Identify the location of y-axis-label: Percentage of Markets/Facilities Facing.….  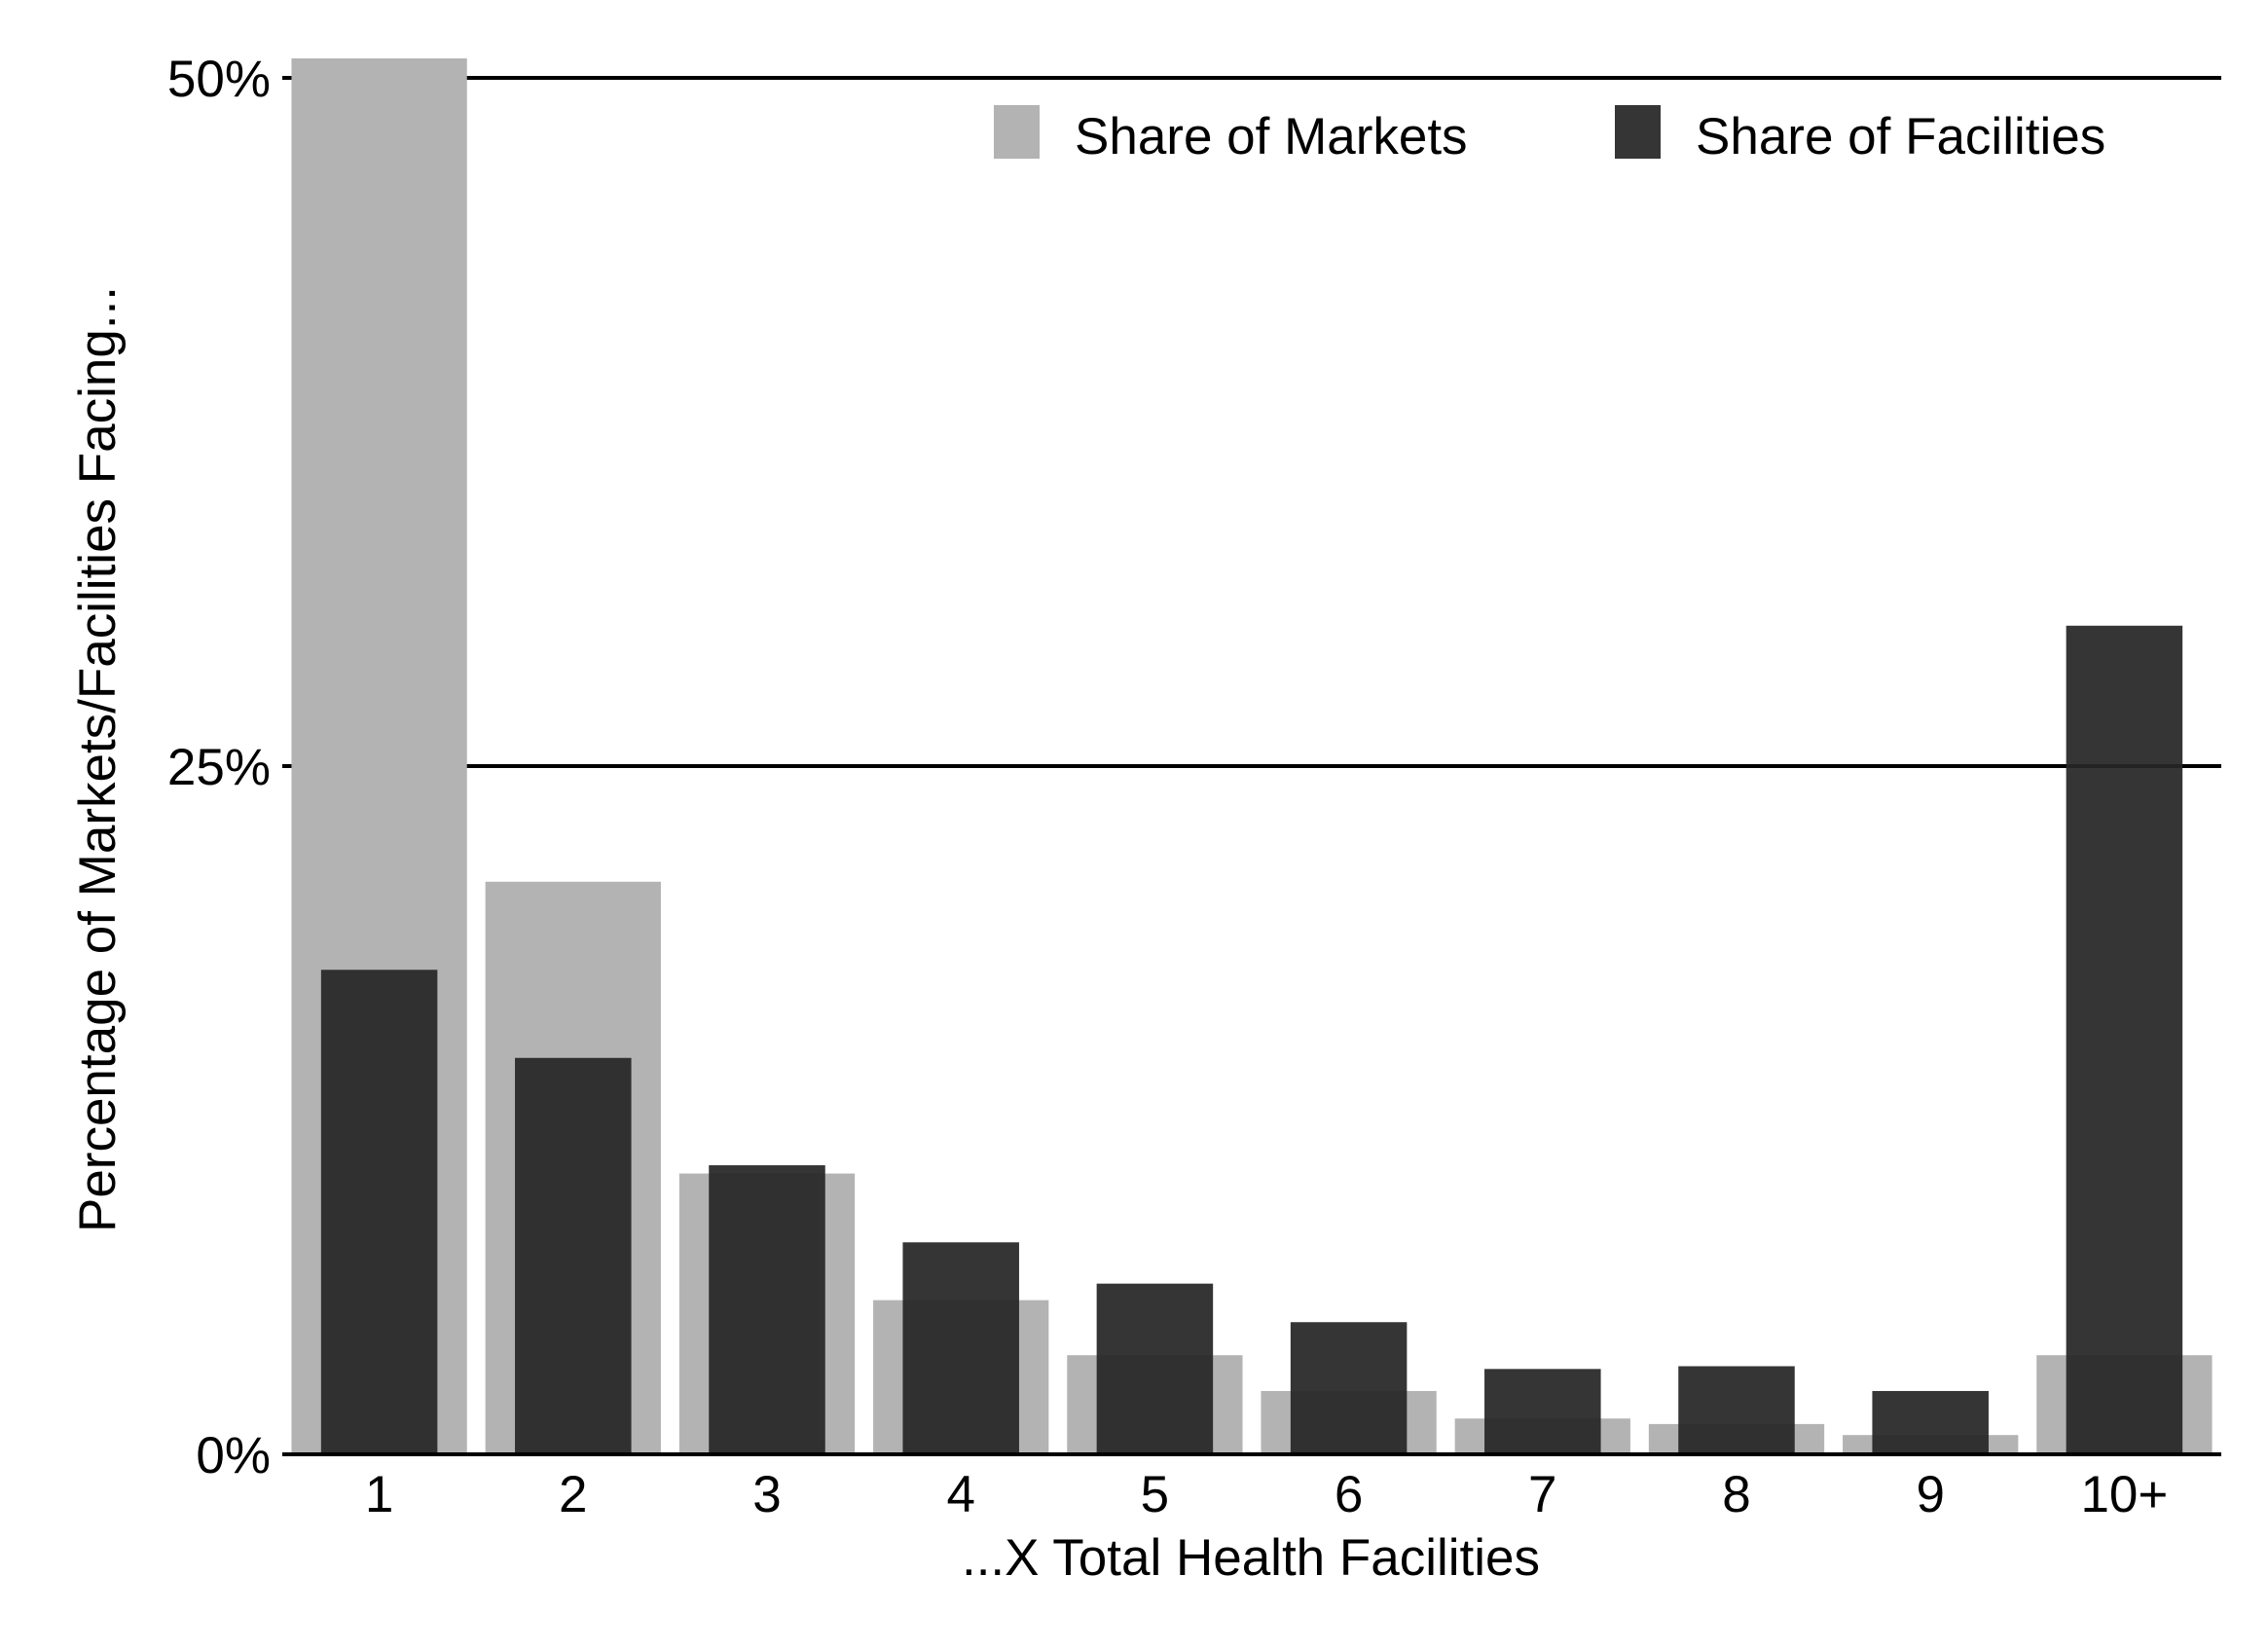
(98, 759).